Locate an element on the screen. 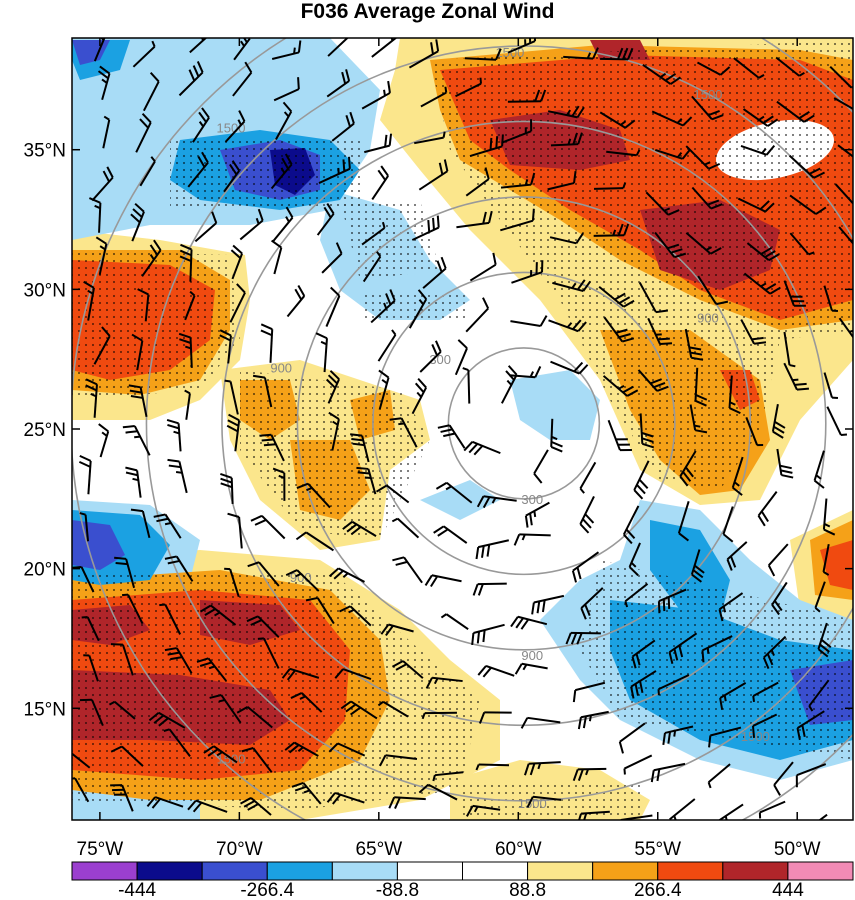 The image size is (855, 900). latitude-tick-label: 25°N is located at coordinates (45, 430).